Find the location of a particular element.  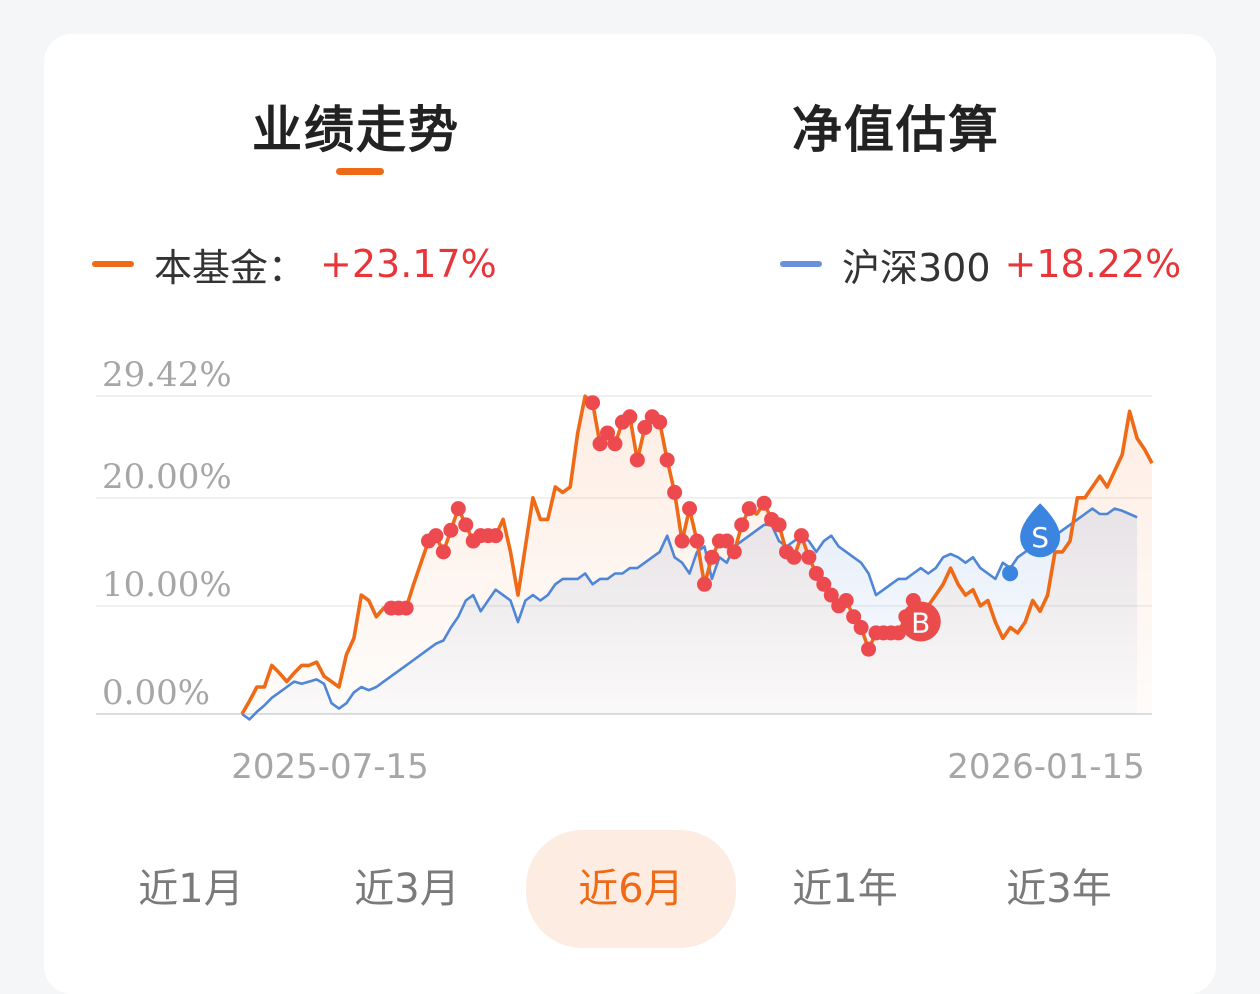

period-selector: 近1月 近3月 近6月 近1年 近3年 is located at coordinates (630, 889).